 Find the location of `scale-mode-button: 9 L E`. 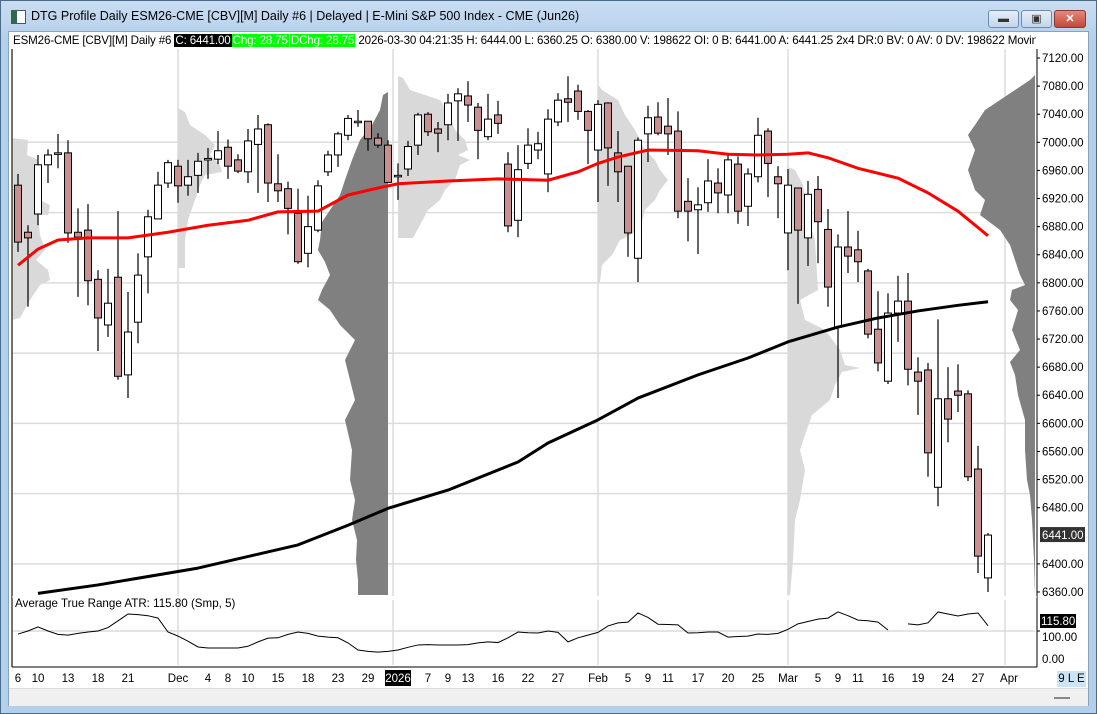

scale-mode-button: 9 L E is located at coordinates (1071, 679).